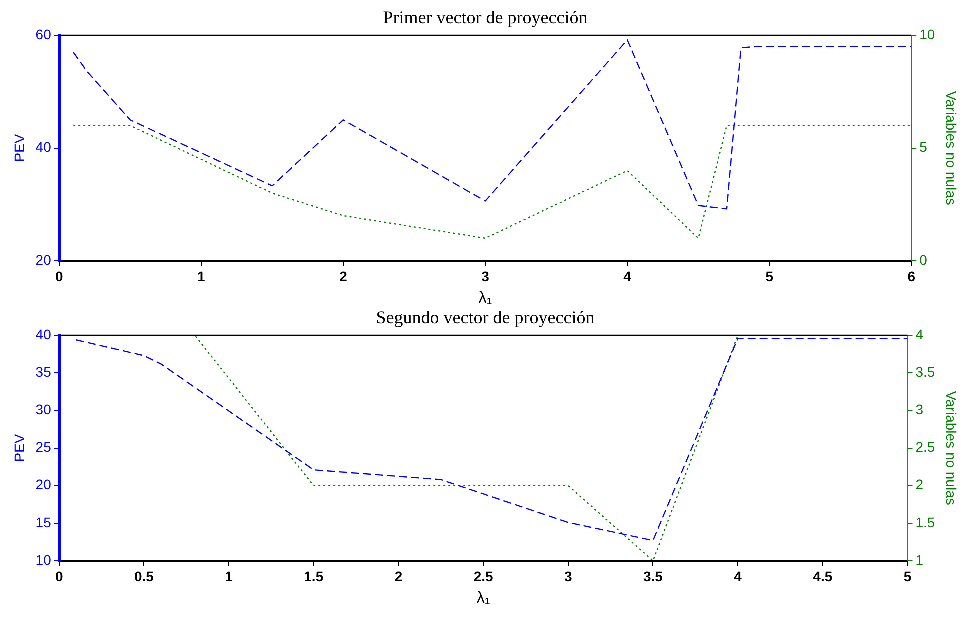 The image size is (970, 623). What do you see at coordinates (924, 260) in the screenshot?
I see `y2-tick-label: 0` at bounding box center [924, 260].